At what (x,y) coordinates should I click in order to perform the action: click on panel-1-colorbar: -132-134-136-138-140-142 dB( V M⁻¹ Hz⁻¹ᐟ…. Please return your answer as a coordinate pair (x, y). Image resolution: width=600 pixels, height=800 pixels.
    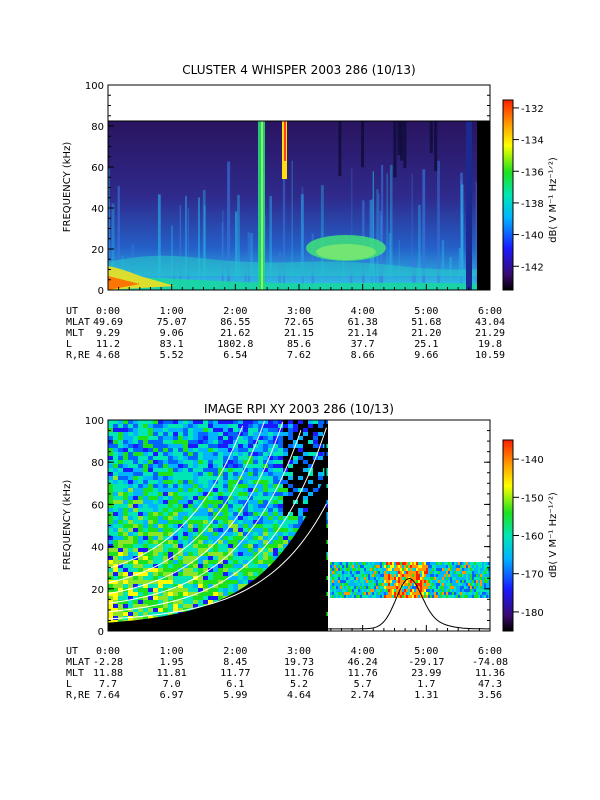
    Looking at the image, I should click on (530, 195).